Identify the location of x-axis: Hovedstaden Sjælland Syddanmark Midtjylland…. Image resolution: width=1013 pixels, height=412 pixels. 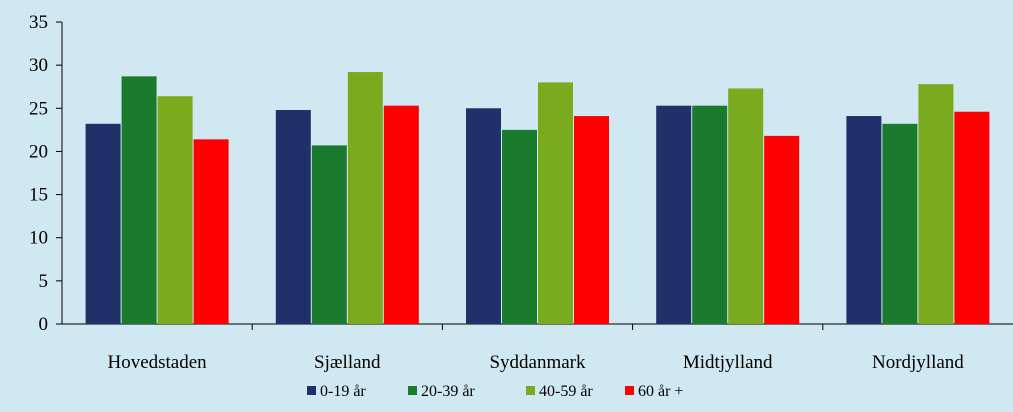
(537, 348).